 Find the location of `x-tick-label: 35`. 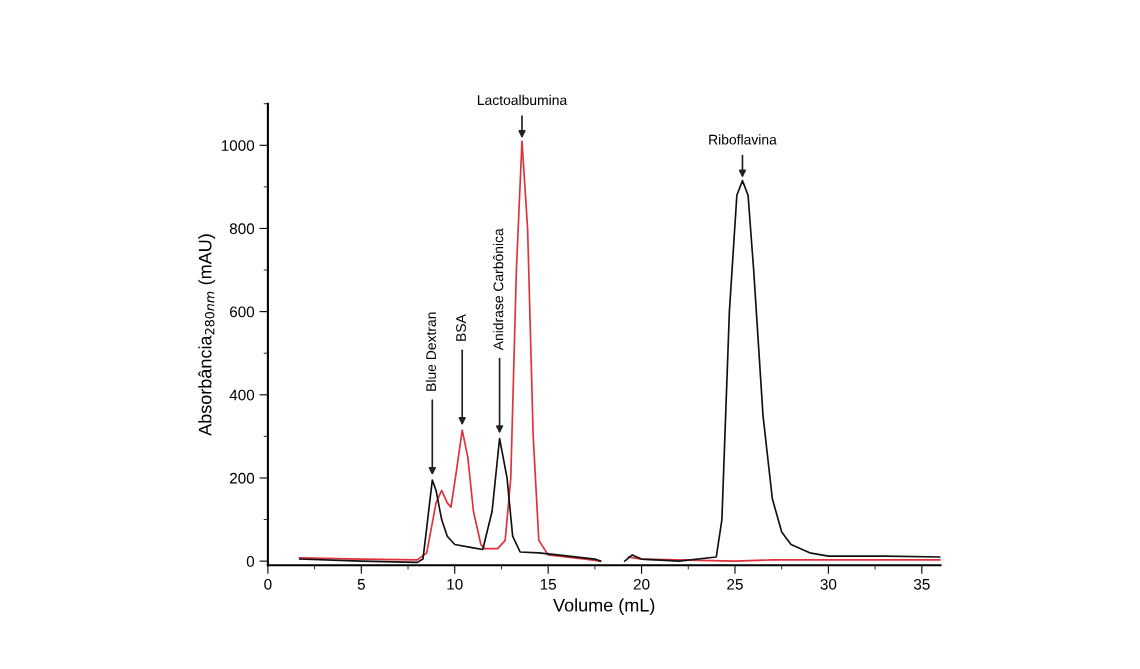

x-tick-label: 35 is located at coordinates (921, 584).